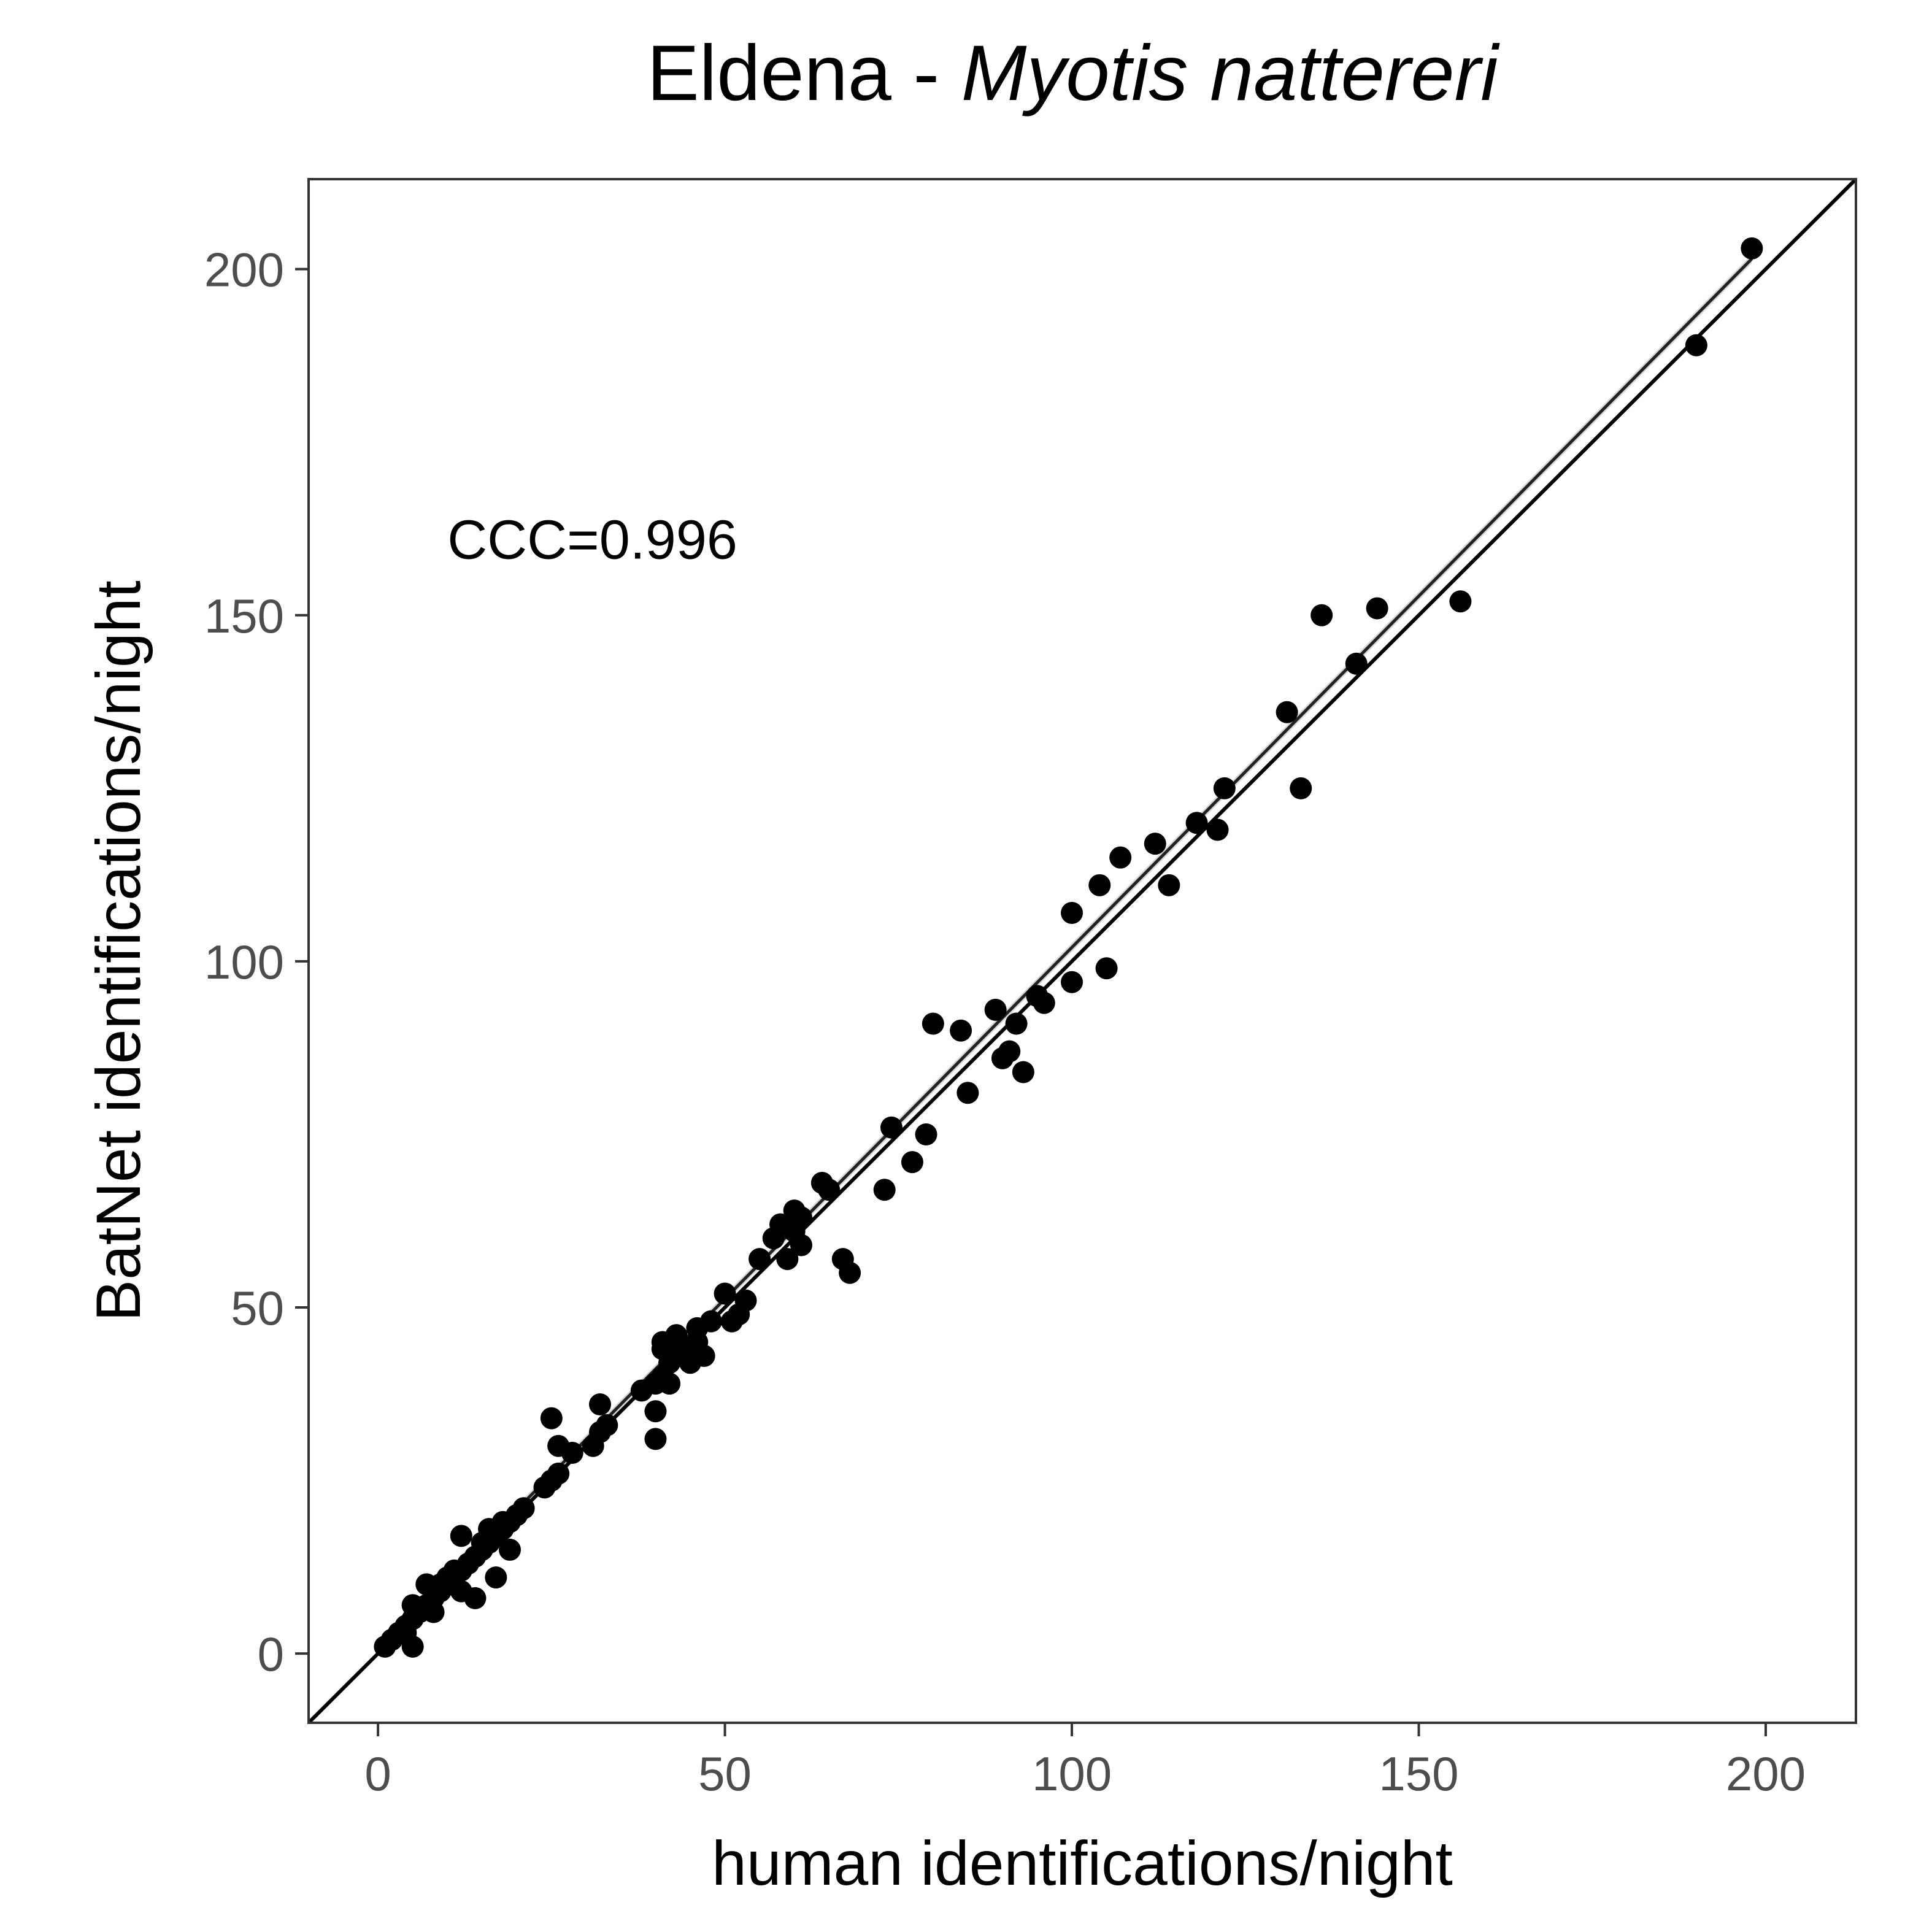  Describe the element at coordinates (725, 1774) in the screenshot. I see `x-tick-label: 50` at that location.